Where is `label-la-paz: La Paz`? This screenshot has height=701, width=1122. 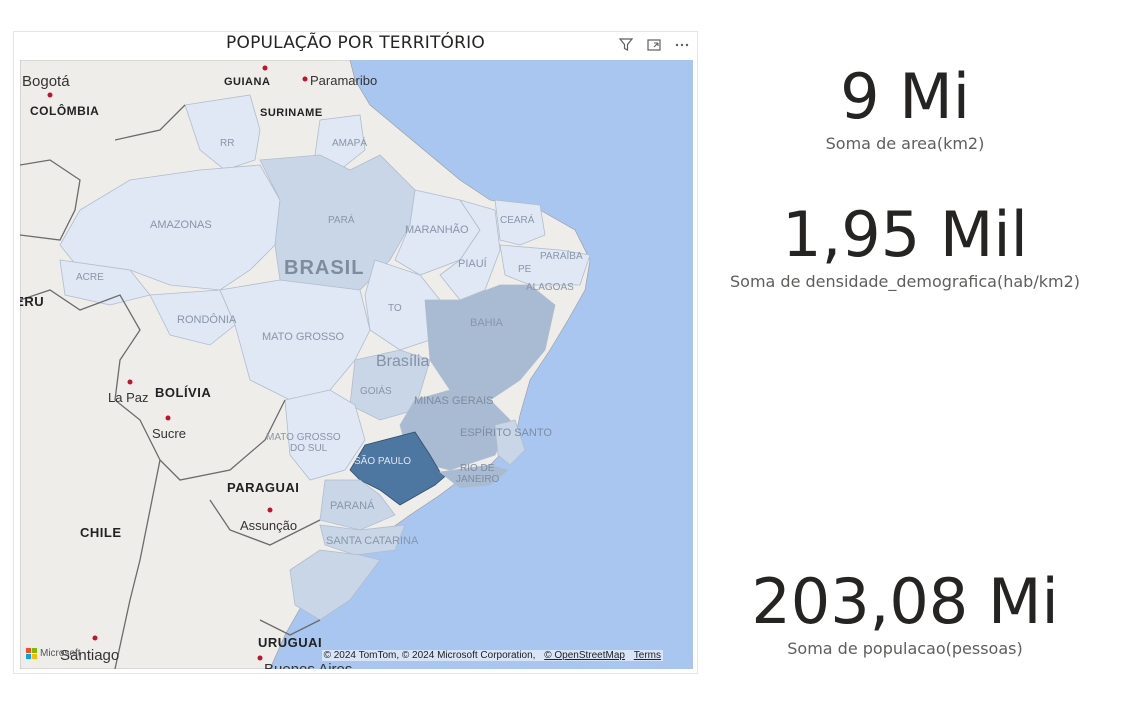
label-la-paz: La Paz is located at coordinates (128, 397).